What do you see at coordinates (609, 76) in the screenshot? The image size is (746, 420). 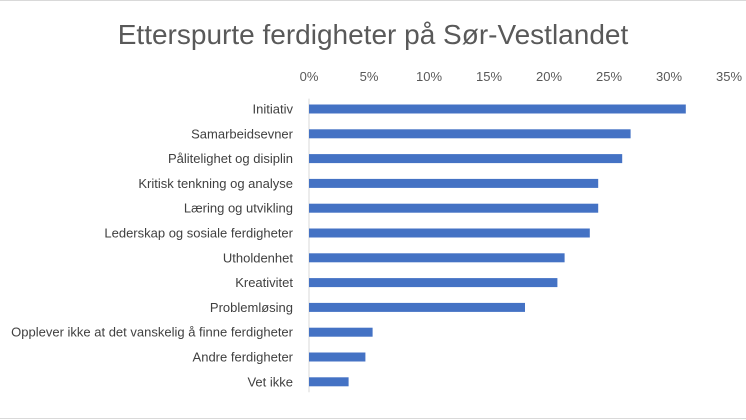 I see `x-tick-label: 25%` at bounding box center [609, 76].